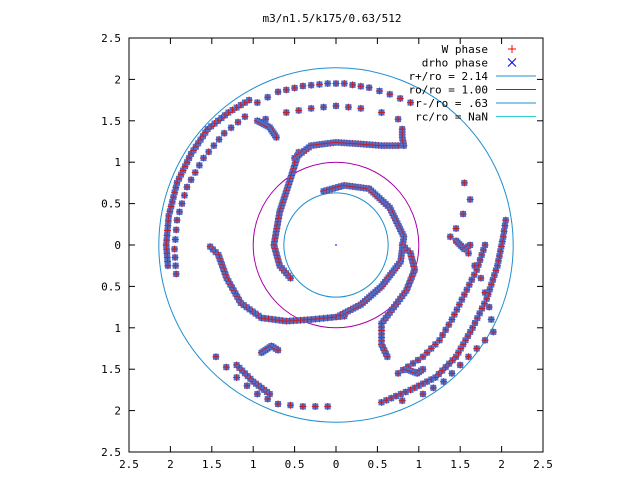 The image size is (640, 480). I want to click on legend-cross-marker, so click(512, 62).